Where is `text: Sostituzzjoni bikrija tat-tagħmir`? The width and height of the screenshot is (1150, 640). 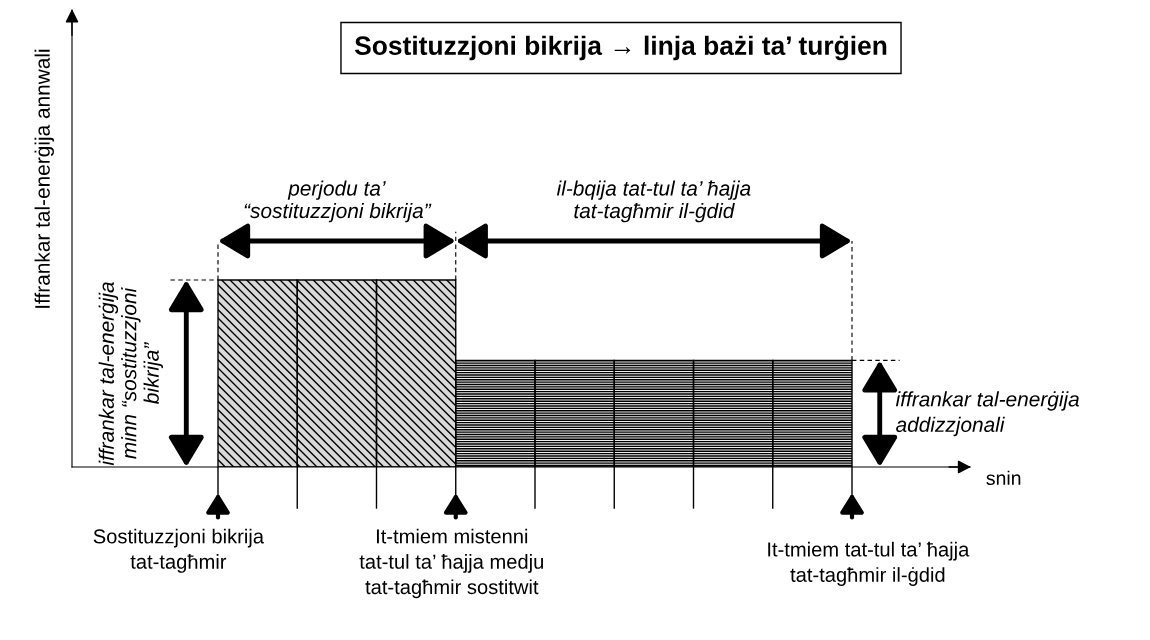 text: Sostituzzjoni bikrija tat-tagħmir is located at coordinates (178, 550).